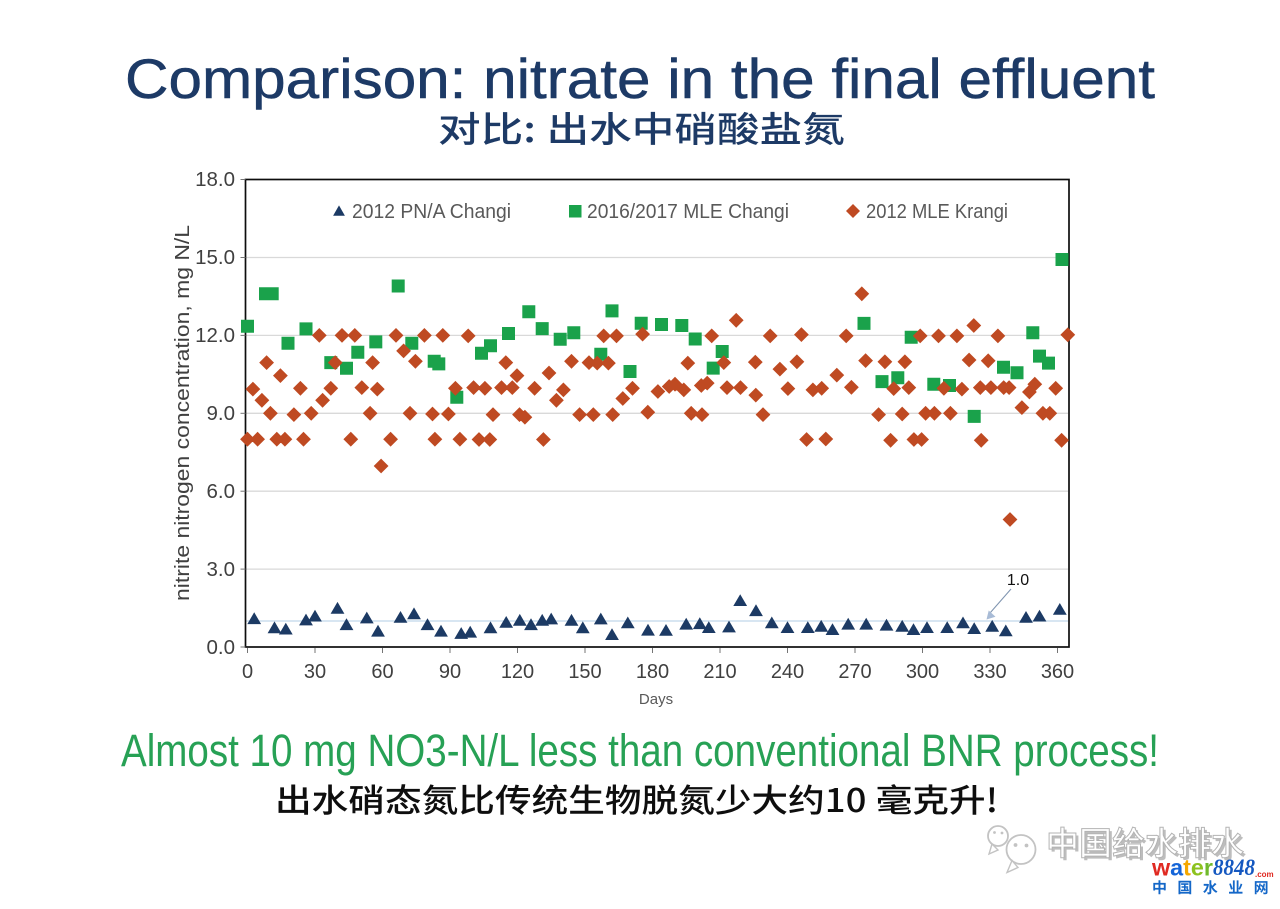 This screenshot has height=909, width=1280. What do you see at coordinates (517, 672) in the screenshot?
I see `svg-text: 120` at bounding box center [517, 672].